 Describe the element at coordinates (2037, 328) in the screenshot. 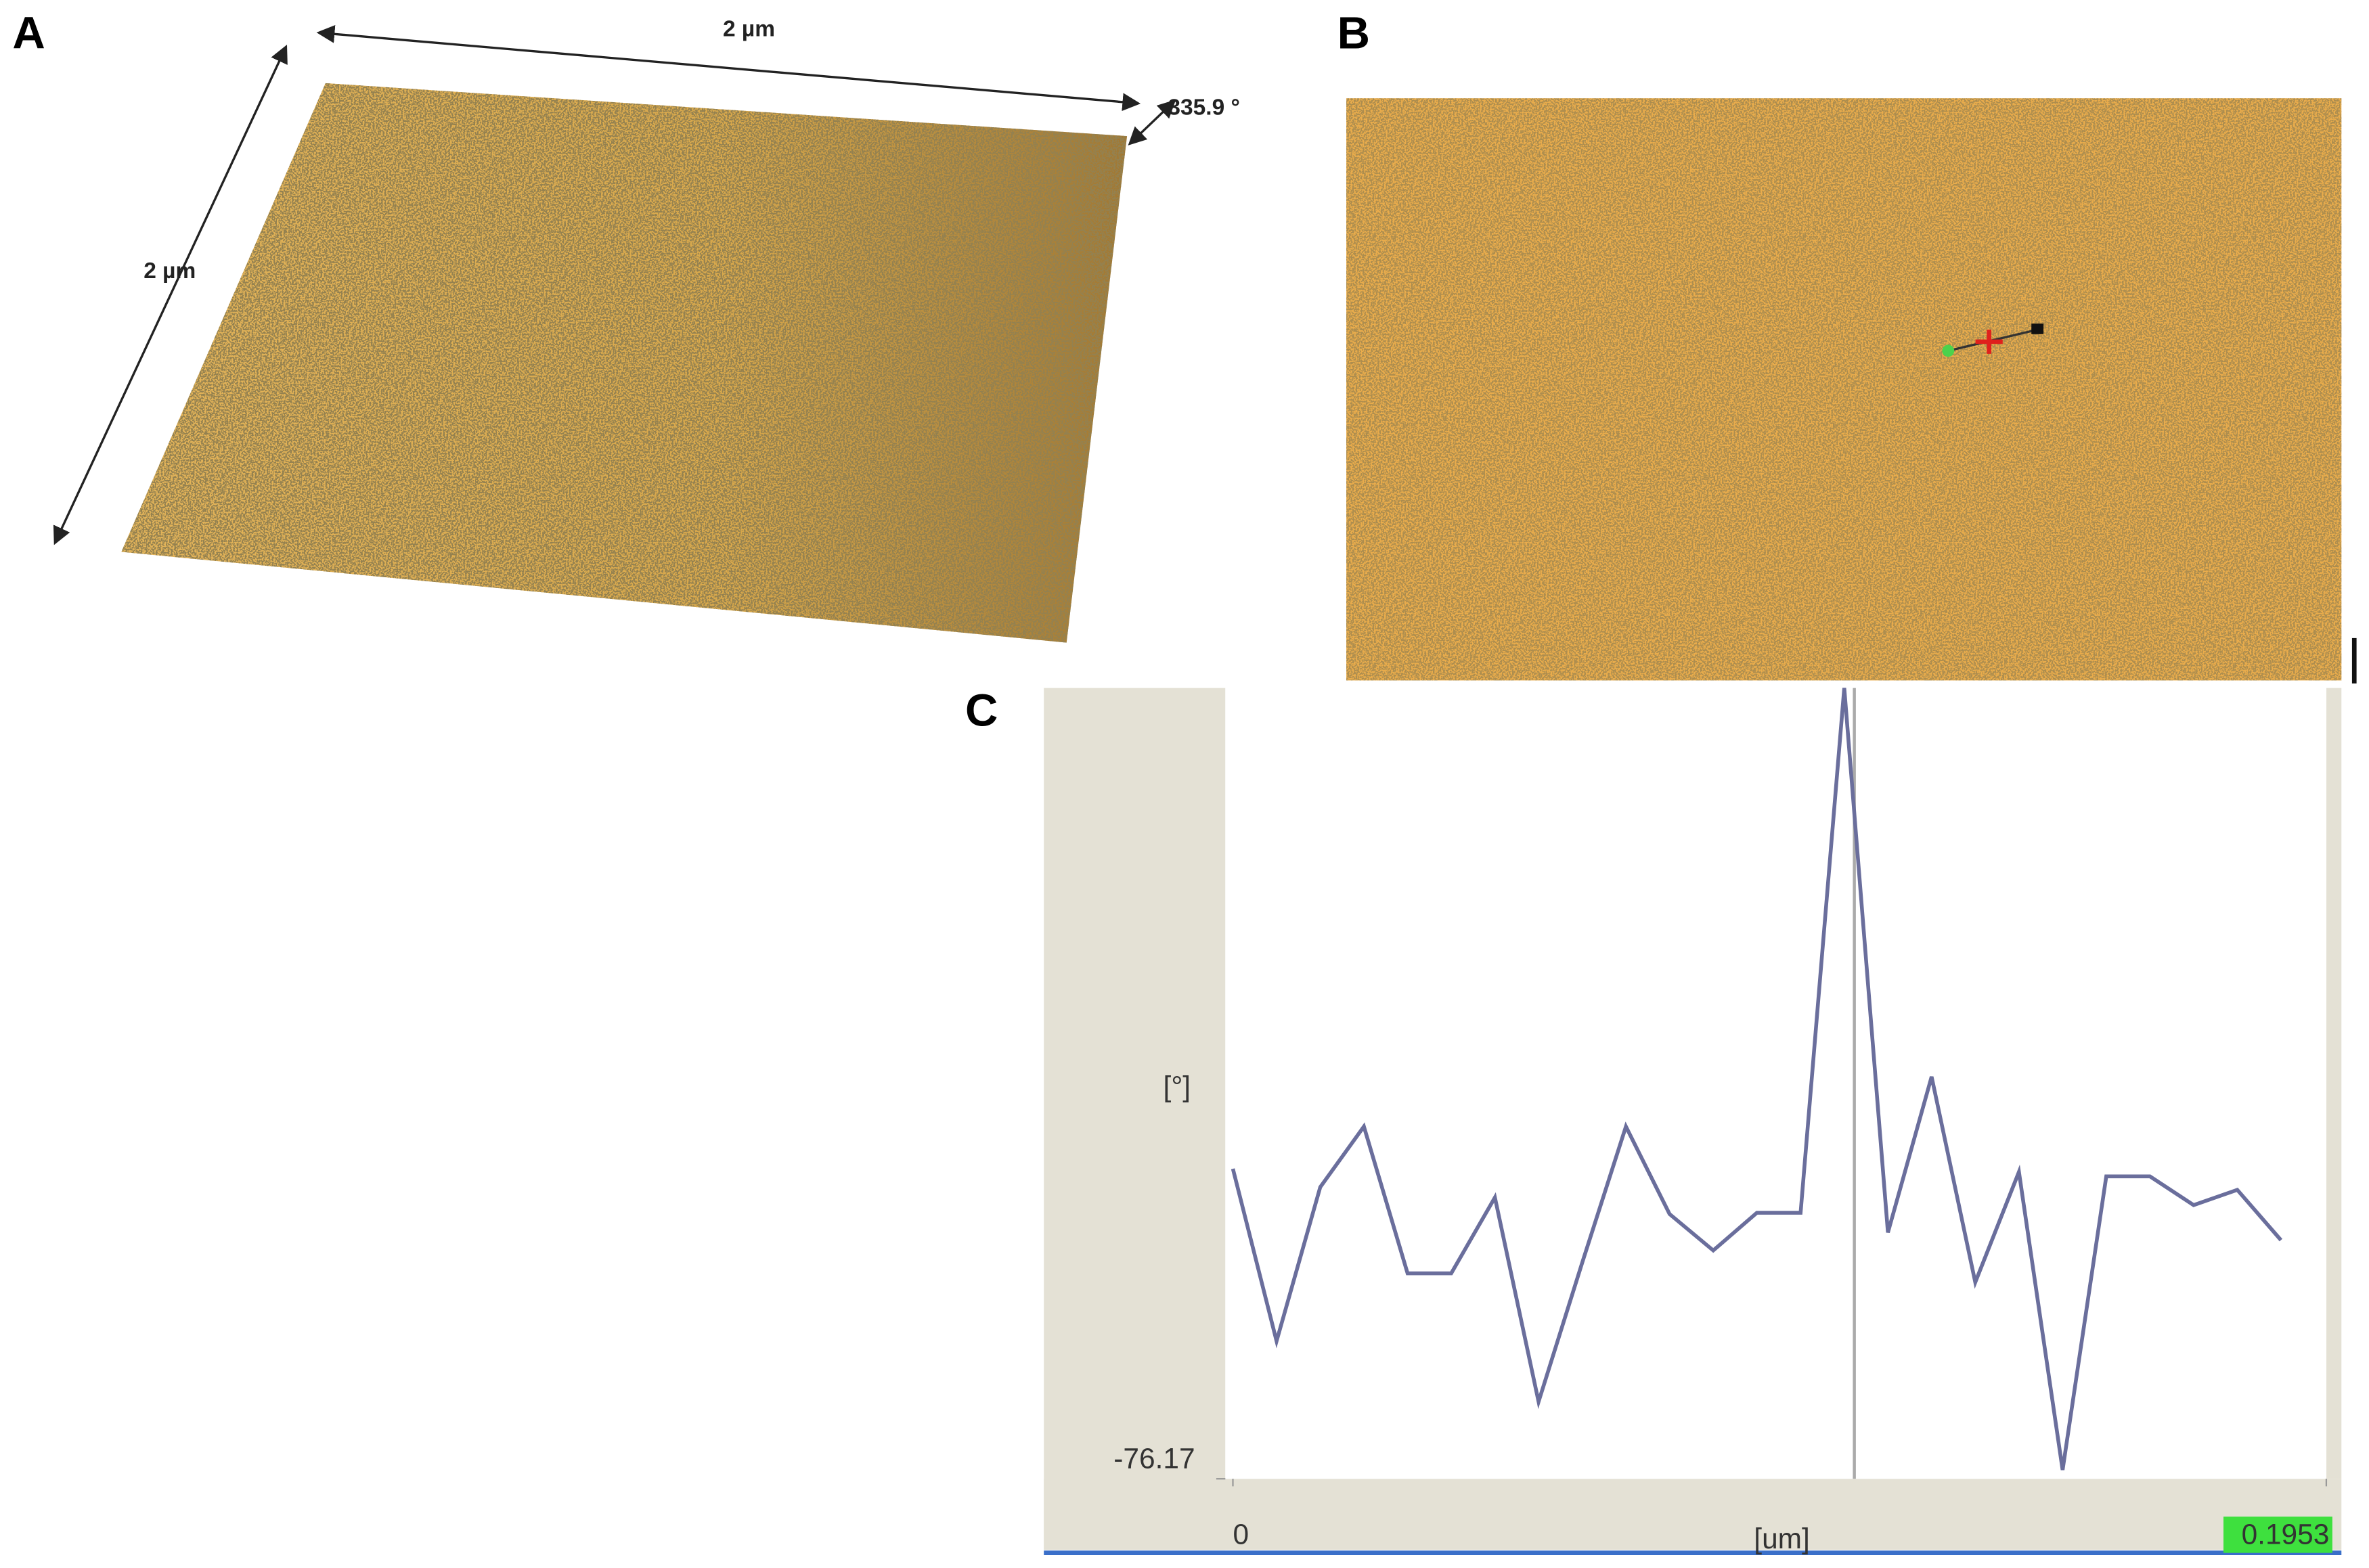

I see `profile-end` at that location.